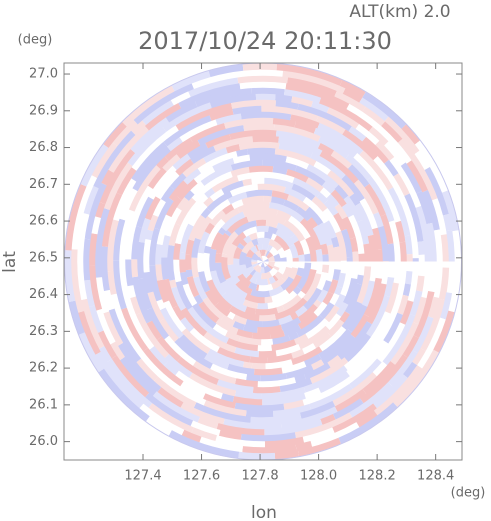 This screenshot has height=521, width=491. Describe the element at coordinates (43, 441) in the screenshot. I see `y-tick-label: 26.0` at that location.